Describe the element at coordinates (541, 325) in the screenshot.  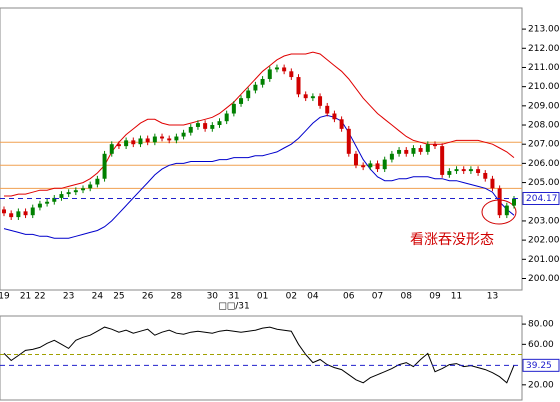
I see `y-tick-label: 80.00` at that location.